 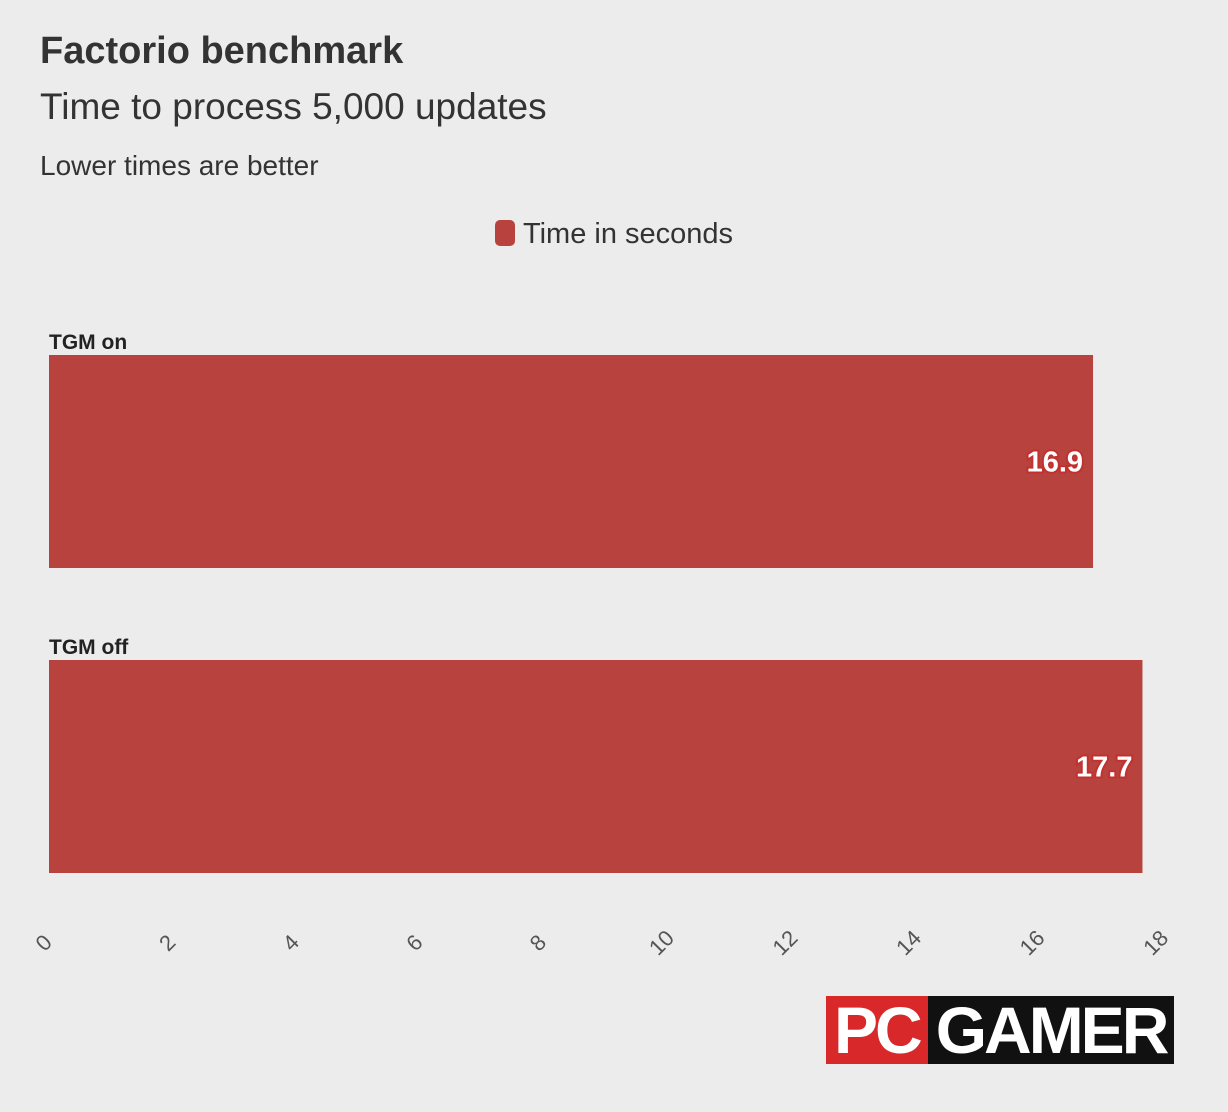 I want to click on chart-note: Lower times are better, so click(x=179, y=165).